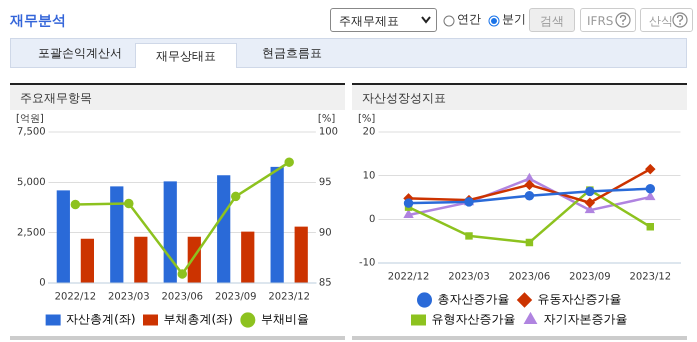 This screenshot has height=342, width=697. Describe the element at coordinates (177, 96) in the screenshot. I see `chart-title: 주요재무항목` at that location.